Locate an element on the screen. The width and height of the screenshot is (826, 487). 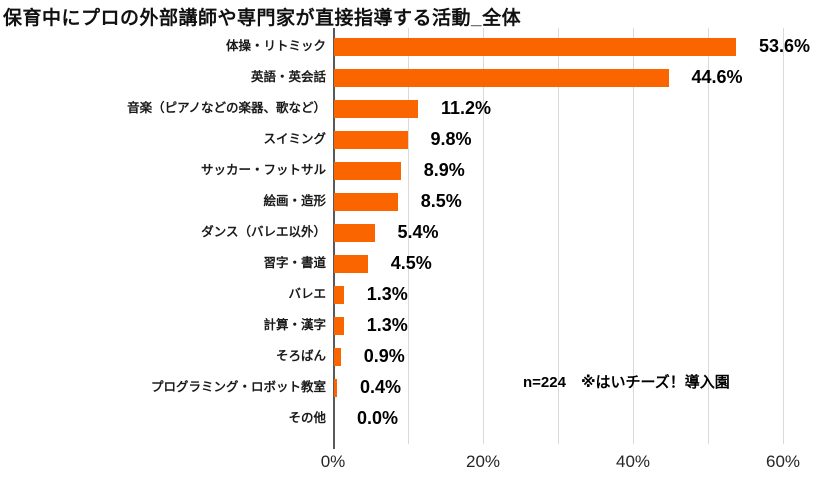
sample-size-annotation: n=224 ※はいチーズ！導入園 is located at coordinates (626, 382).